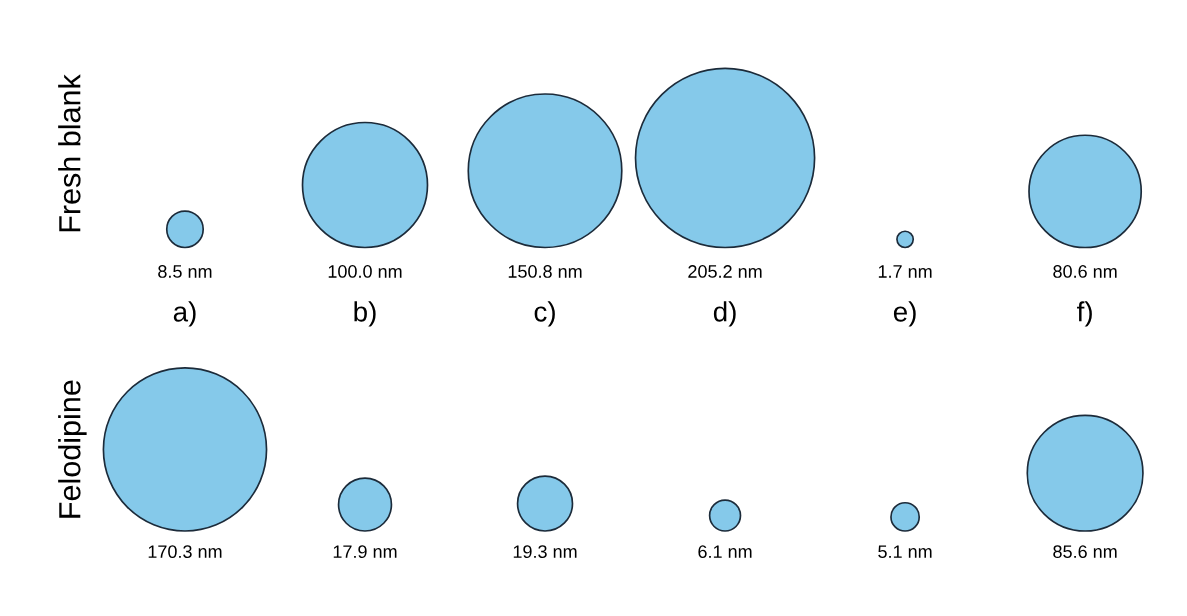 The height and width of the screenshot is (616, 1187). I want to click on data-label: 19.3 nm, so click(545, 552).